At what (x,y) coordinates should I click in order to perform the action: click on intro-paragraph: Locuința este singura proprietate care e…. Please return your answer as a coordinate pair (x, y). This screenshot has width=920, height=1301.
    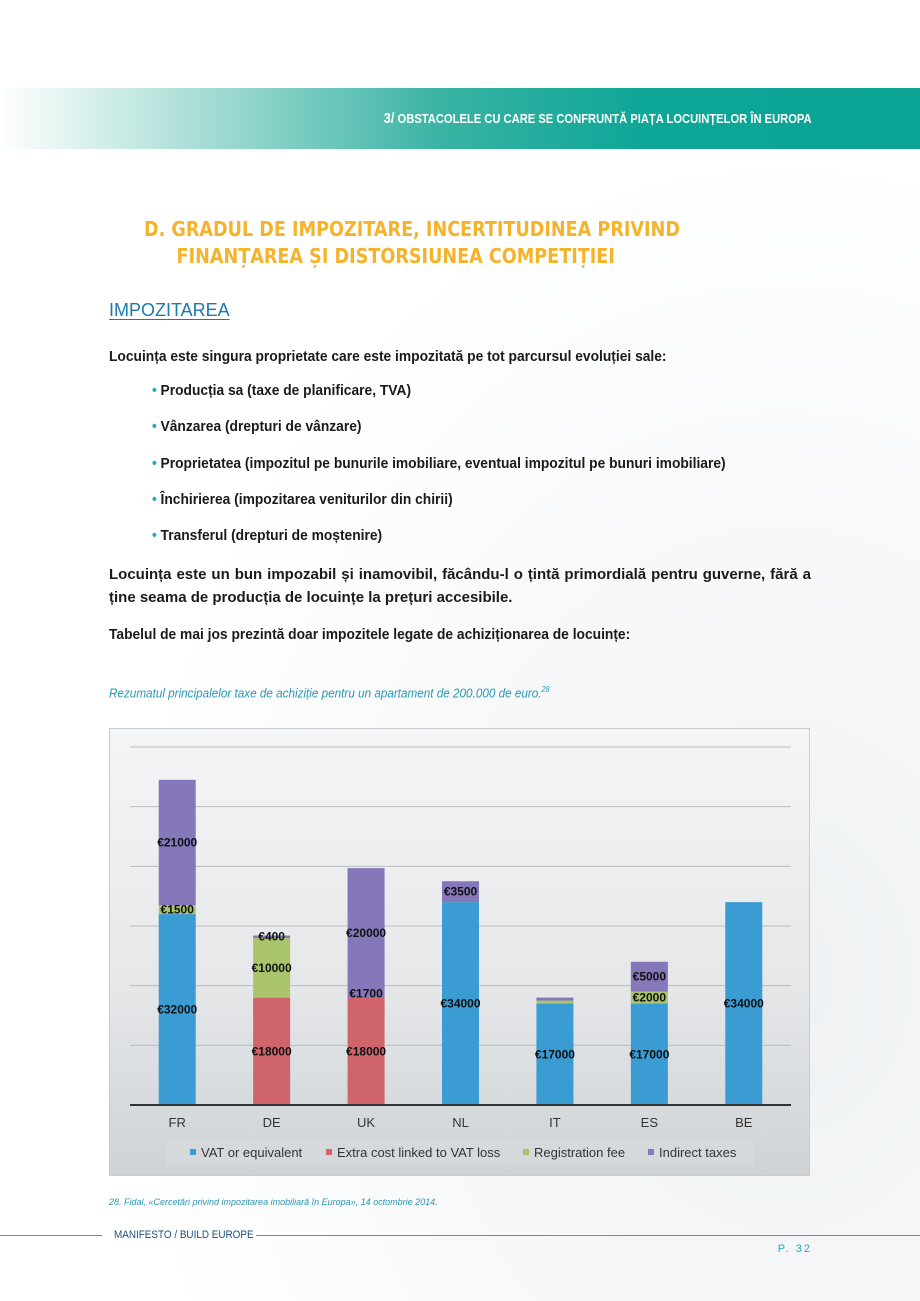
    Looking at the image, I should click on (460, 356).